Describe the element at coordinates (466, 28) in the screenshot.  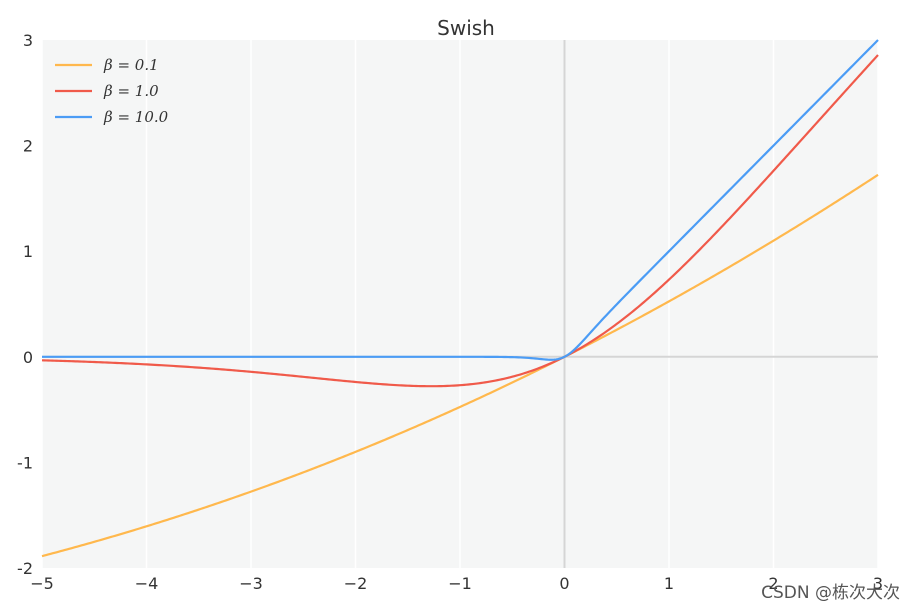
I see `chart-title: Swish` at that location.